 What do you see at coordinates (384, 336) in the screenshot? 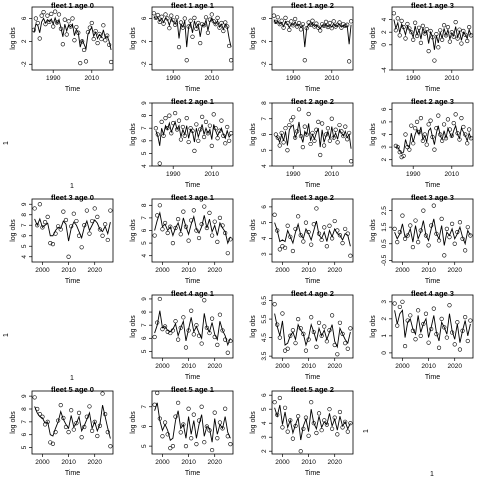
I see `y-tick-label: 1` at bounding box center [384, 336].